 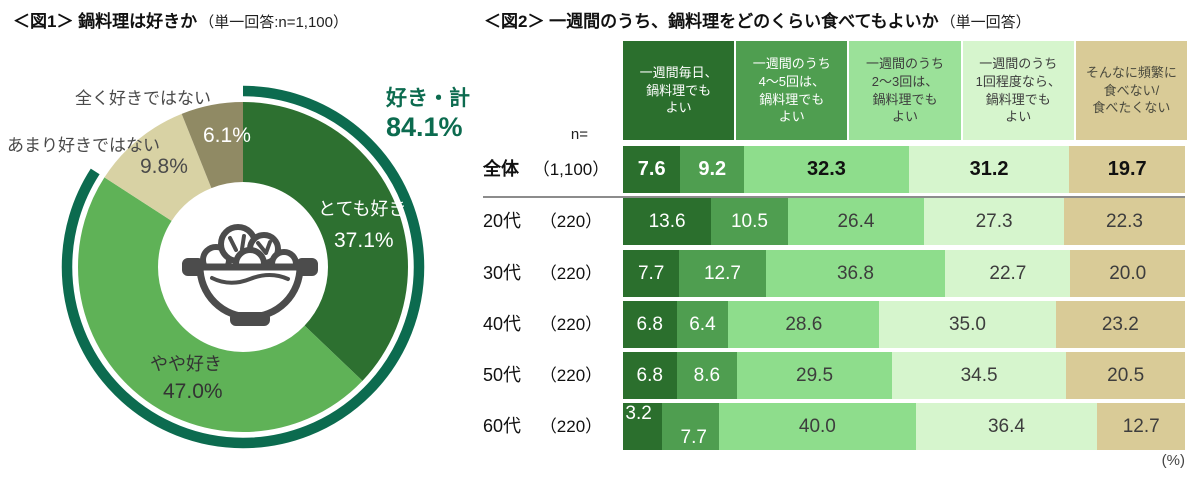 I want to click on bar-segment: 12.7, so click(x=1141, y=426).